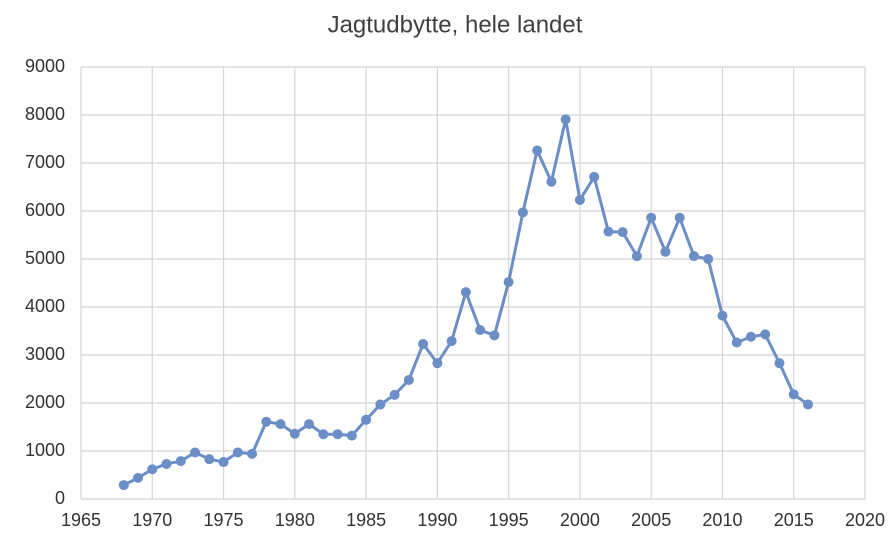 The height and width of the screenshot is (535, 892). I want to click on x-tick-label: 1985, so click(366, 520).